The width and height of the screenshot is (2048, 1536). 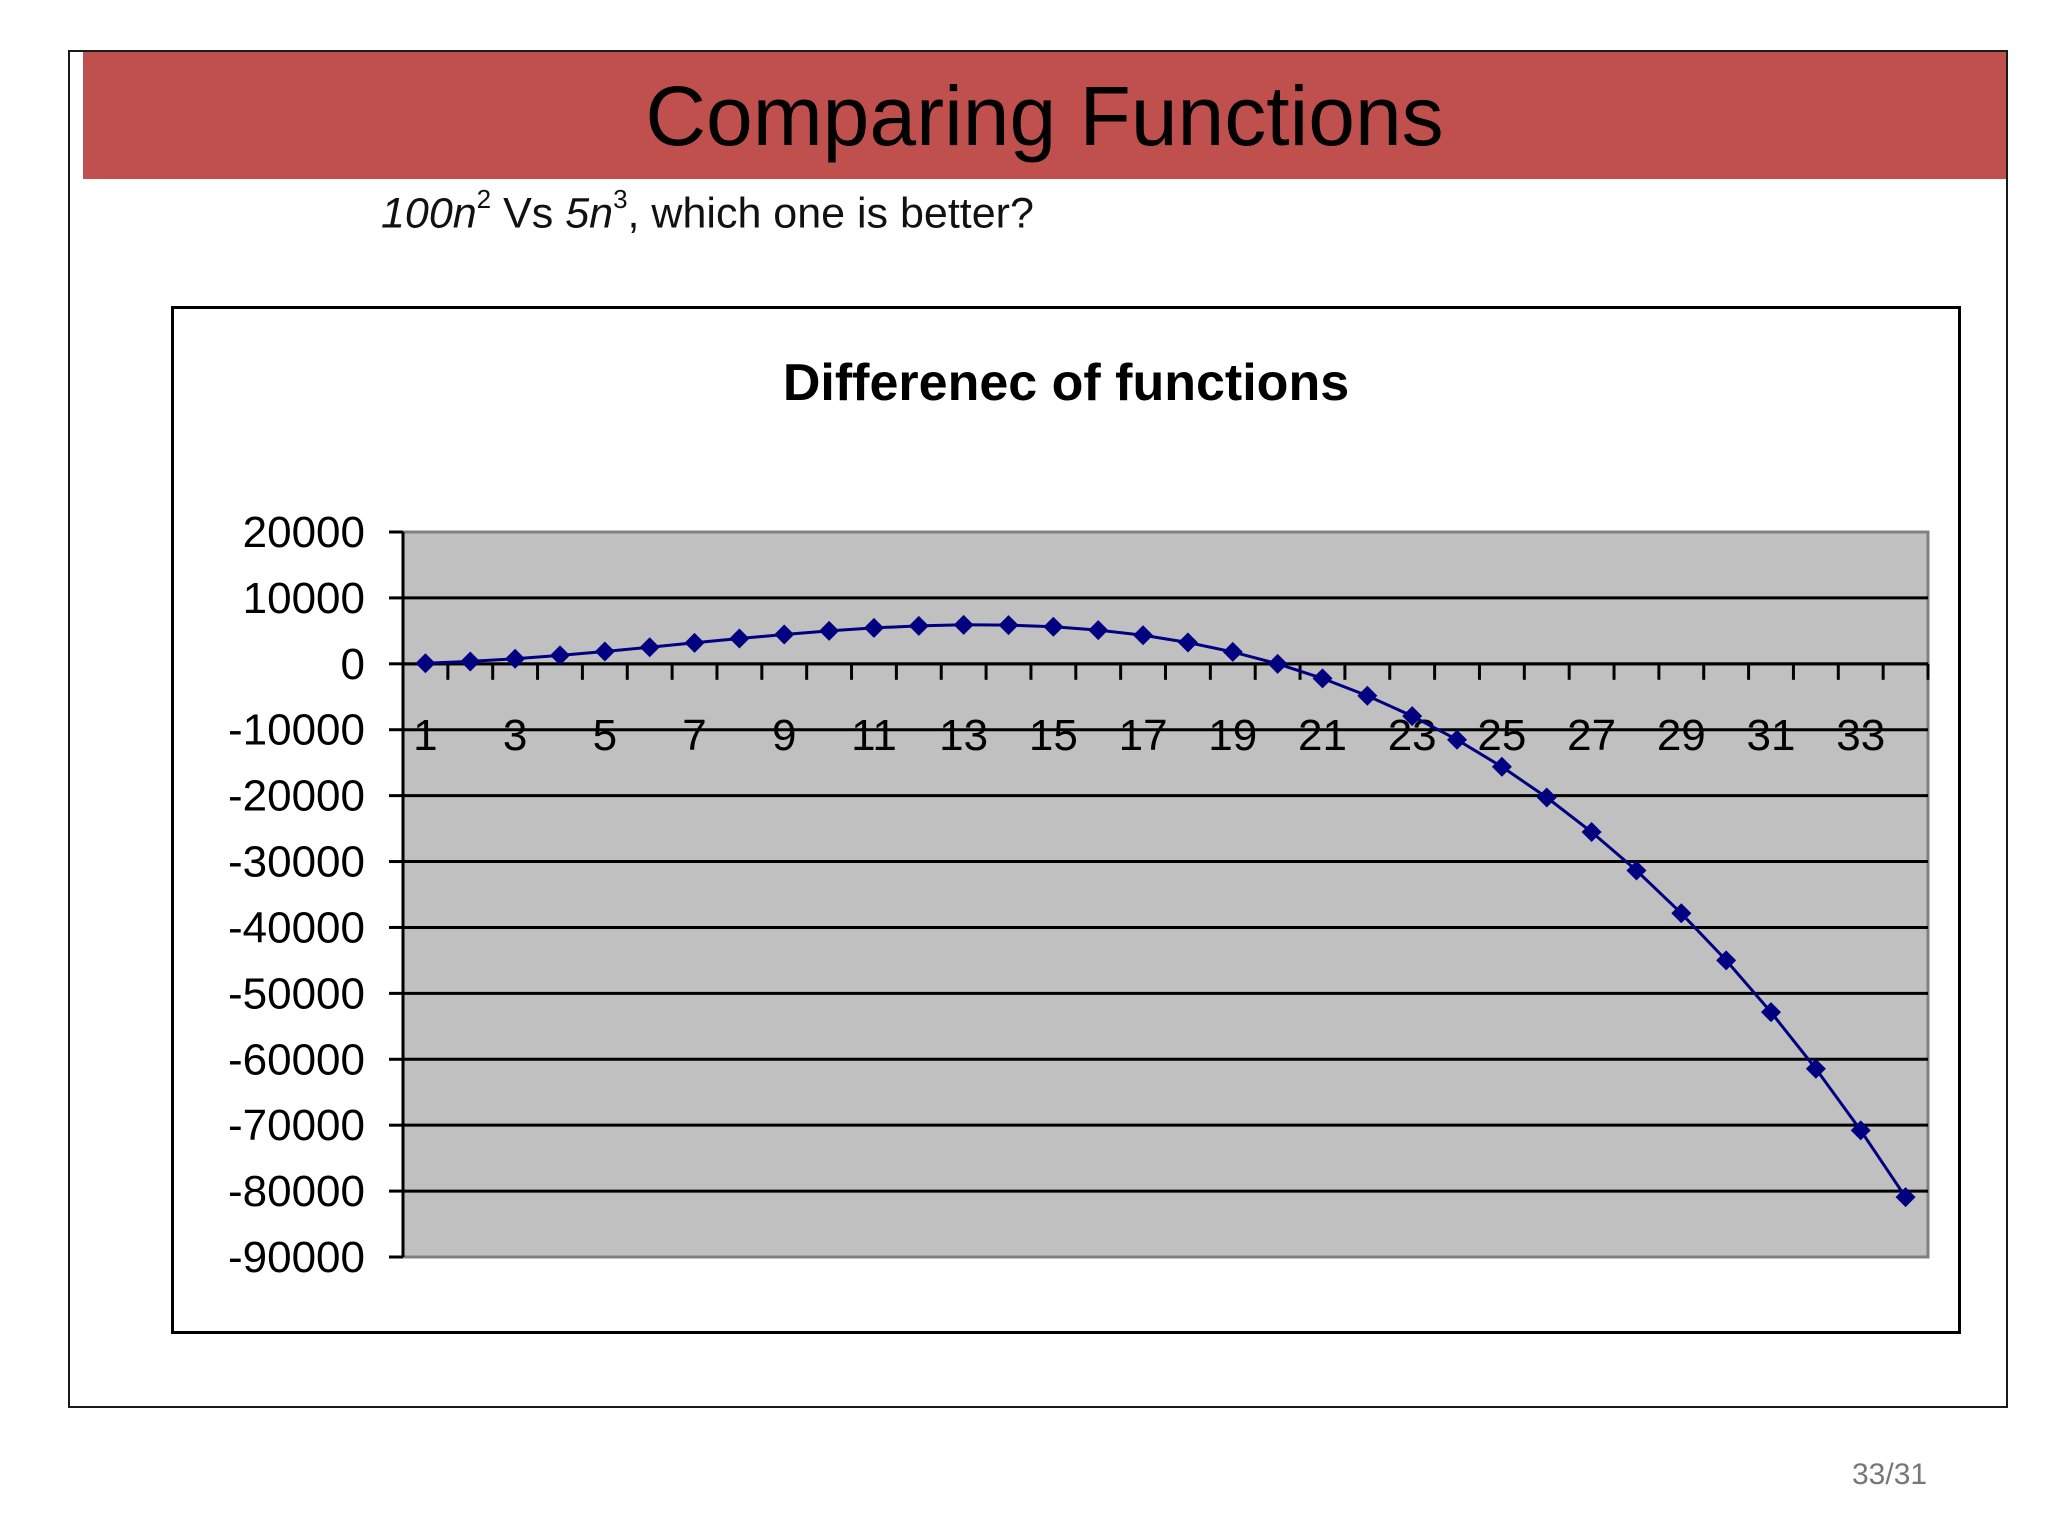 What do you see at coordinates (963, 735) in the screenshot?
I see `x-tick-label: 13` at bounding box center [963, 735].